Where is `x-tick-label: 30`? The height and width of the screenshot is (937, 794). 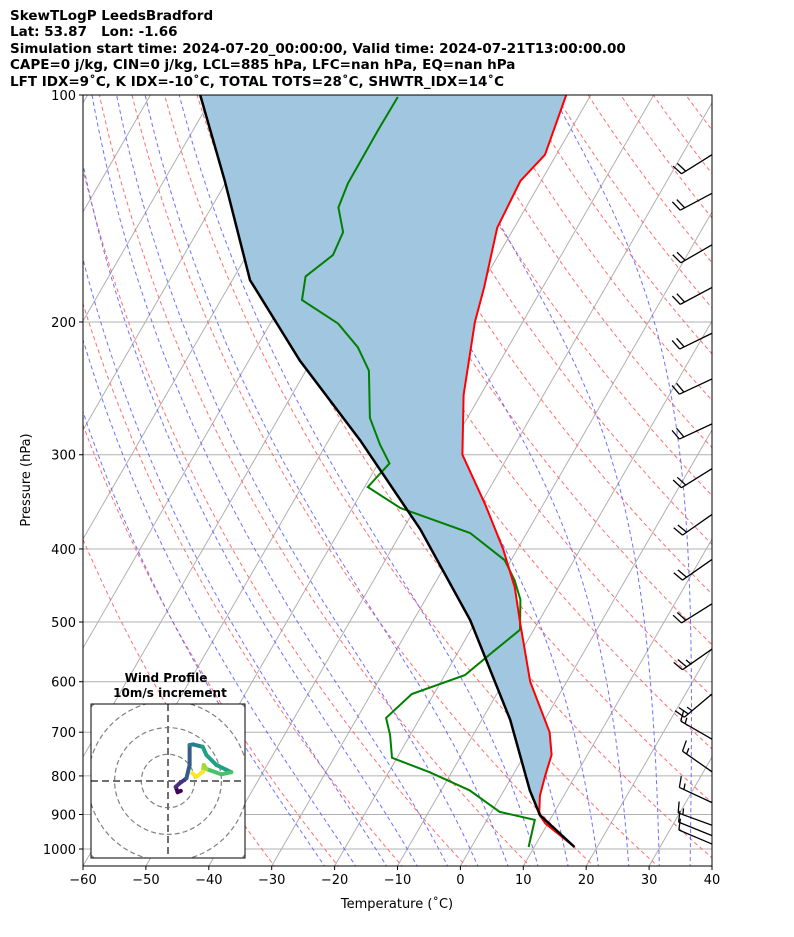
x-tick-label: 30 is located at coordinates (649, 880).